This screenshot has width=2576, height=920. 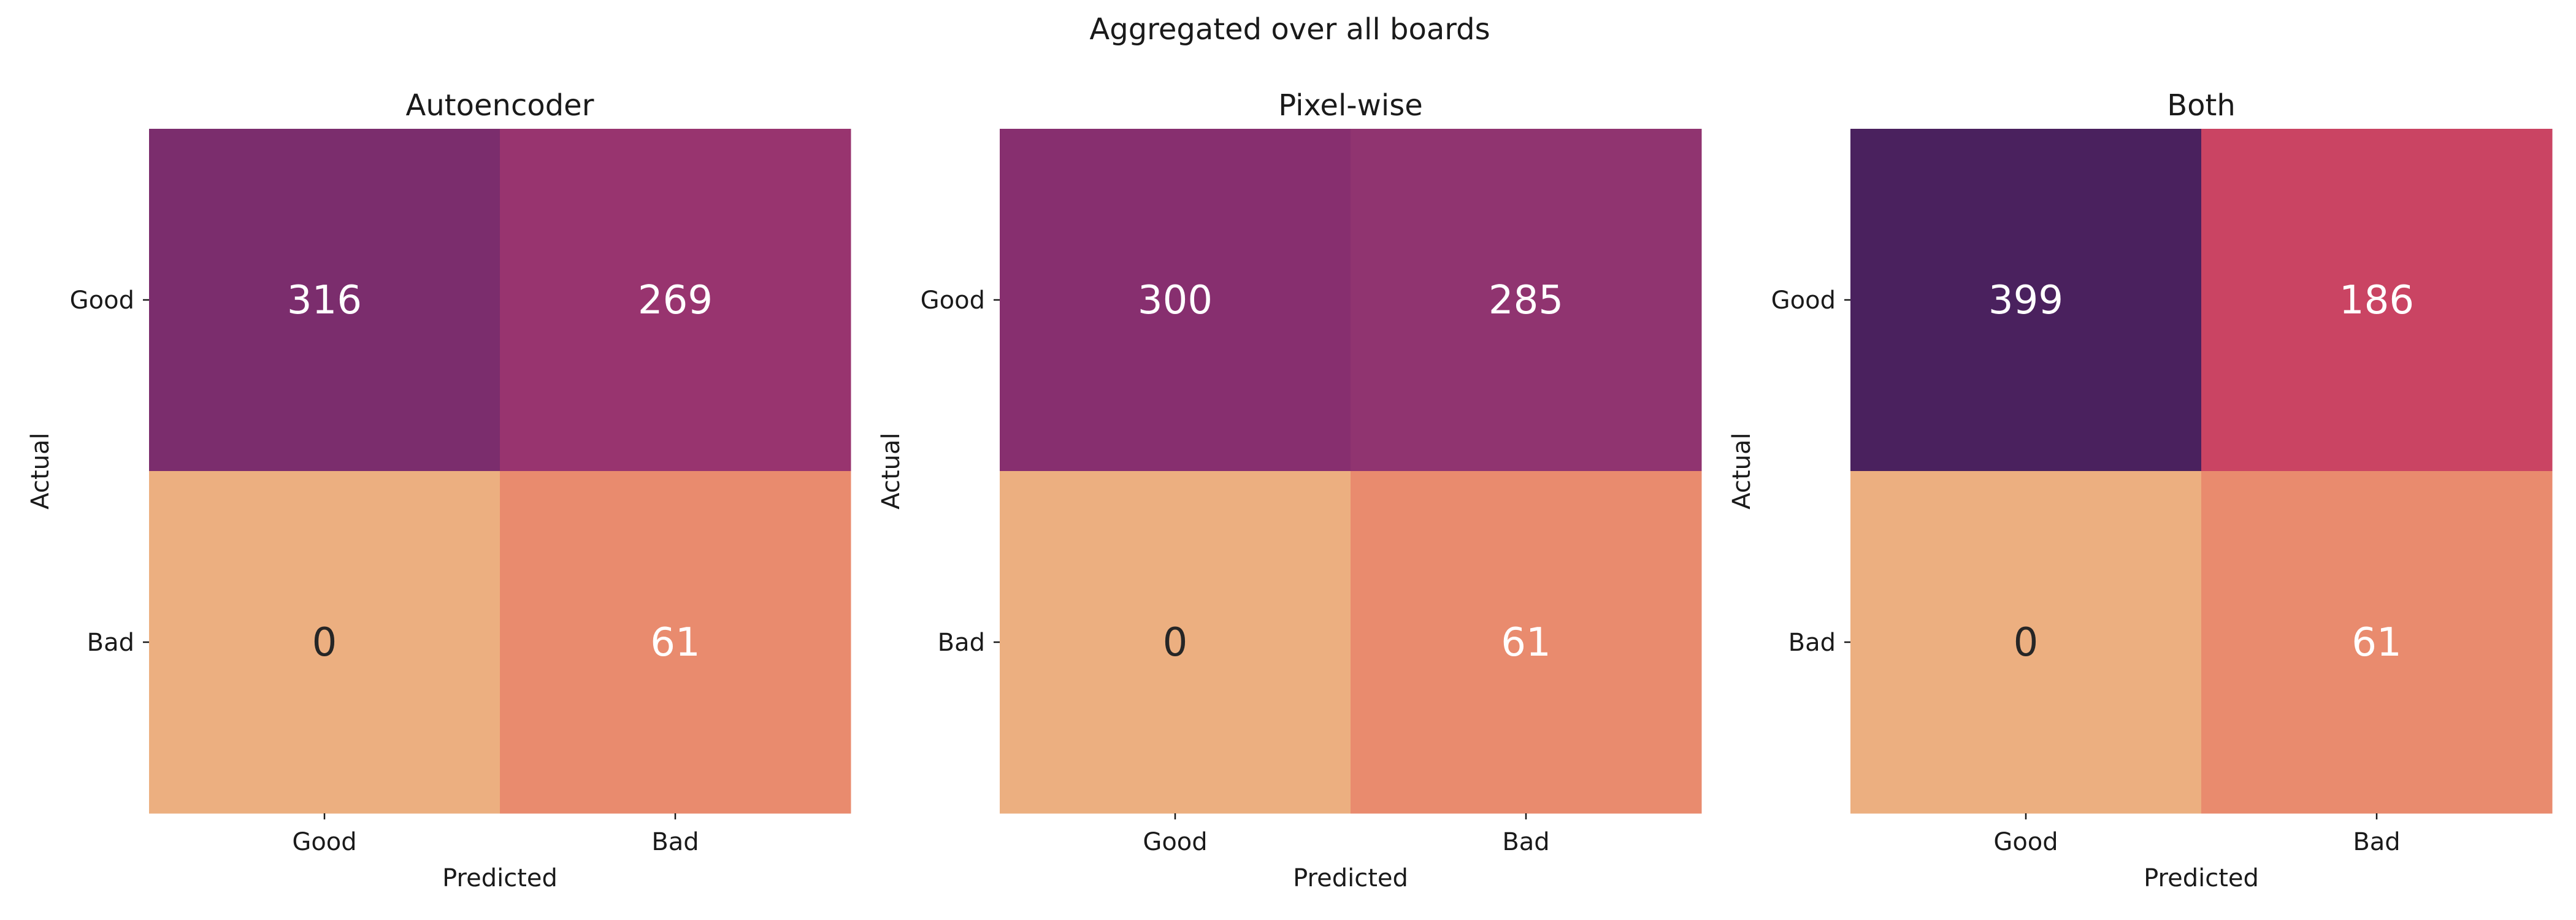 I want to click on panel-title: Pixel-wise, so click(x=1350, y=105).